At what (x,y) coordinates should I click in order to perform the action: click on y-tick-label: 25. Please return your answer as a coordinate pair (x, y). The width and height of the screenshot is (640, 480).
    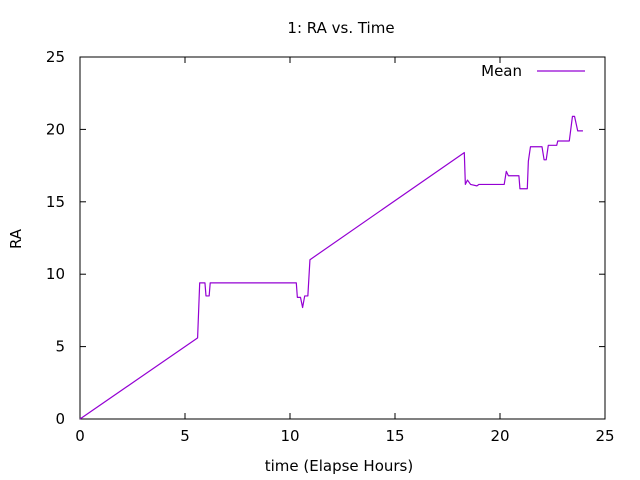
    Looking at the image, I should click on (55, 57).